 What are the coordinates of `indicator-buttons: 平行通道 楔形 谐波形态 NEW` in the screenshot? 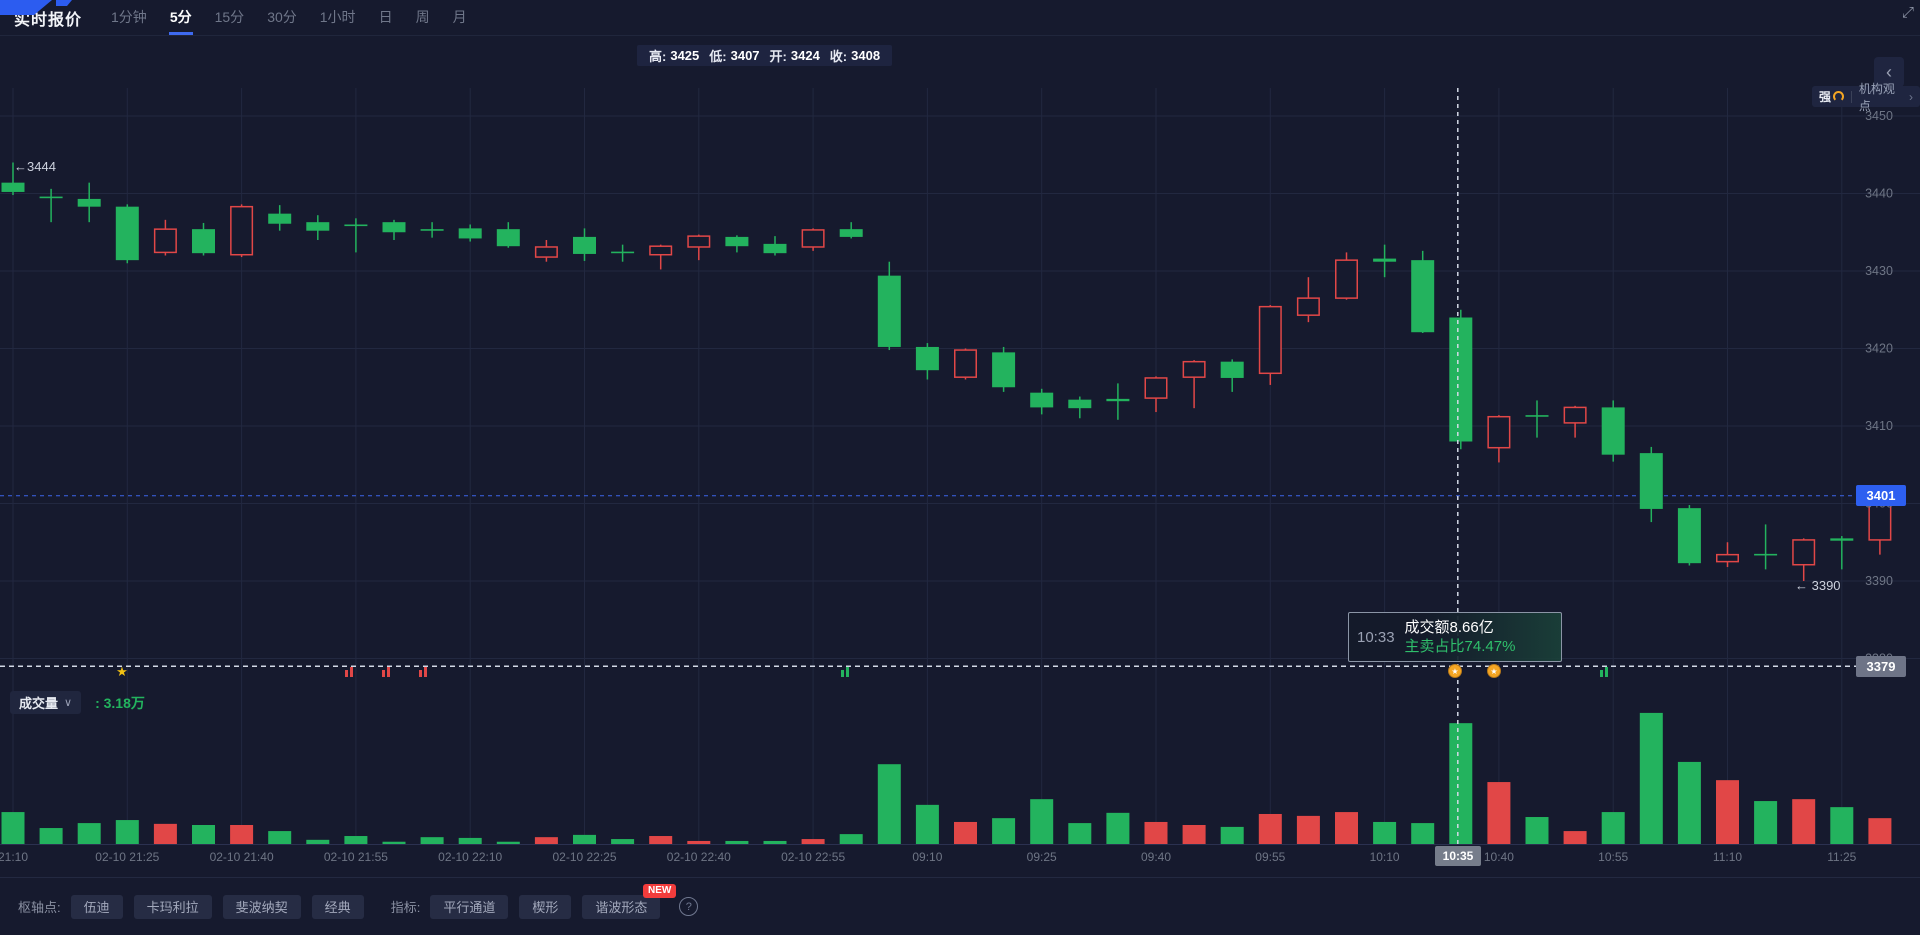 It's located at (553, 901).